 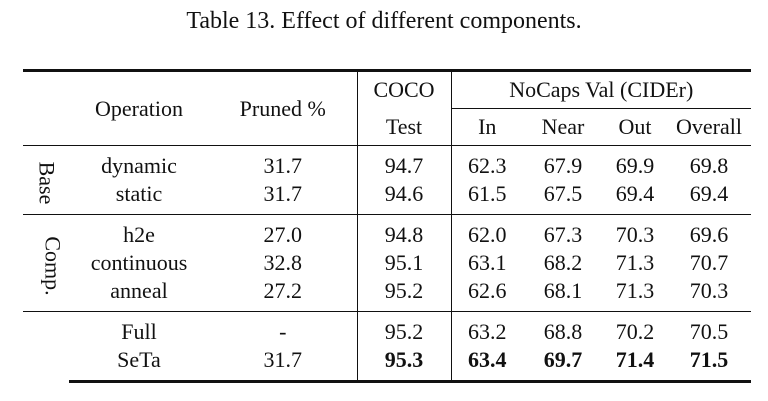 I want to click on cell-out: 69.4, so click(x=635, y=193).